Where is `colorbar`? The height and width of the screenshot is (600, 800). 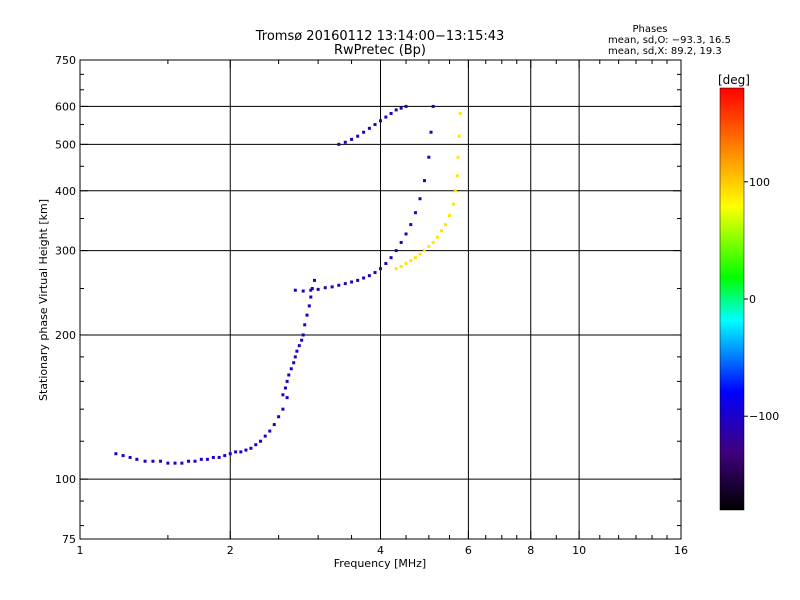
colorbar is located at coordinates (732, 299).